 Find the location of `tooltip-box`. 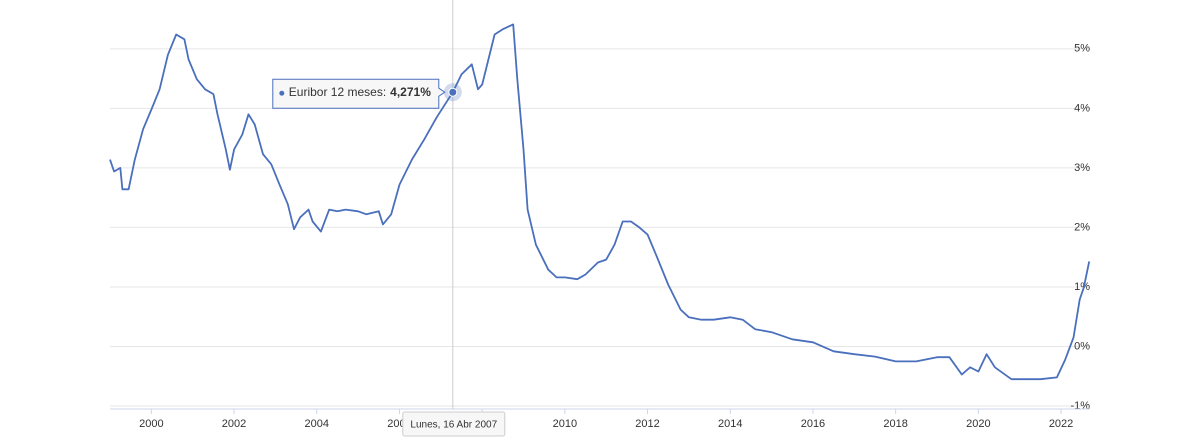

tooltip-box is located at coordinates (359, 93).